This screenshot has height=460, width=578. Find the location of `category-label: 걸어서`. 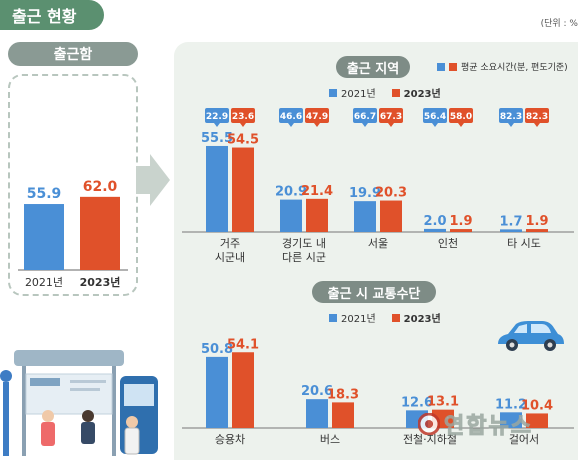

category-label: 걸어서 is located at coordinates (524, 439).